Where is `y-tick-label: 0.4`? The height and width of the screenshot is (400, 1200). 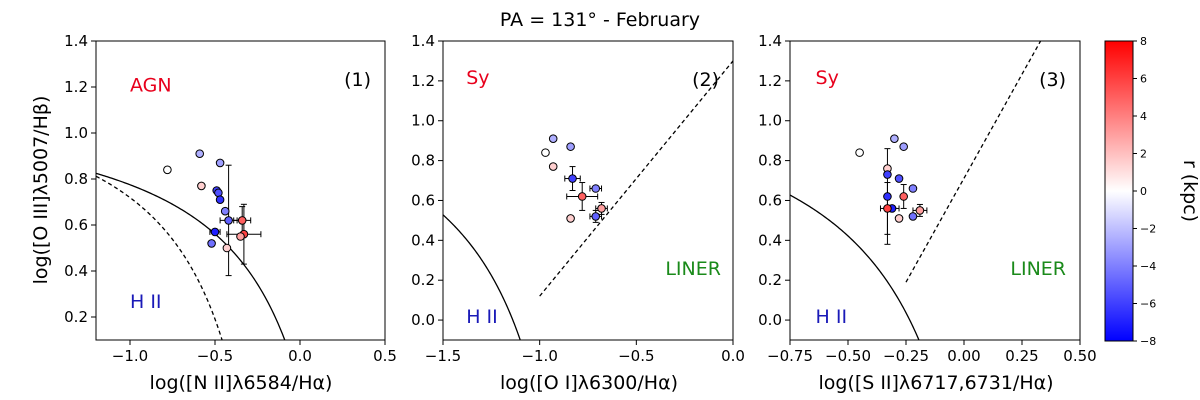 y-tick-label: 0.4 is located at coordinates (770, 240).